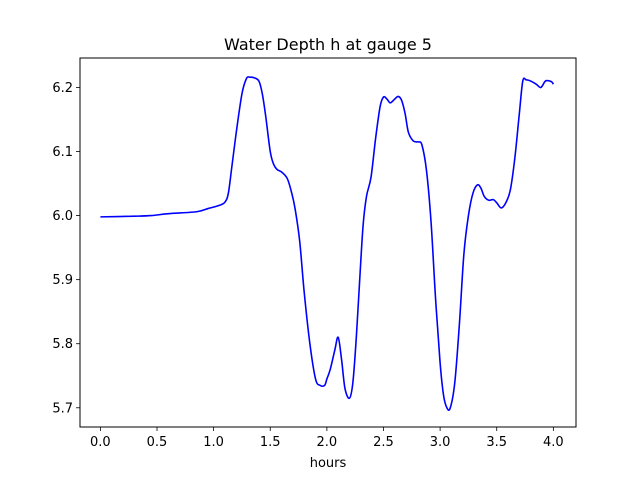 This screenshot has width=640, height=480. Describe the element at coordinates (157, 442) in the screenshot. I see `x-tick-label: 0.5` at that location.